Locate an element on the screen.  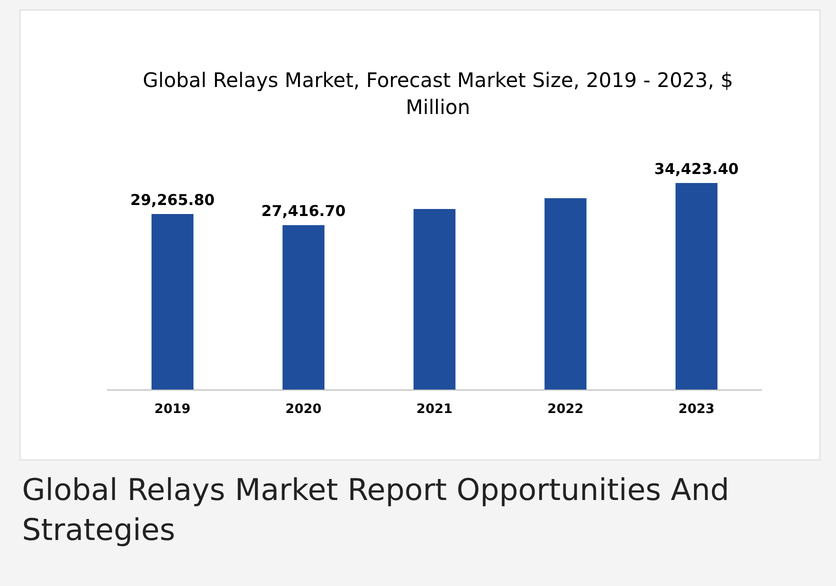
data-label: 34,423.40 is located at coordinates (696, 169).